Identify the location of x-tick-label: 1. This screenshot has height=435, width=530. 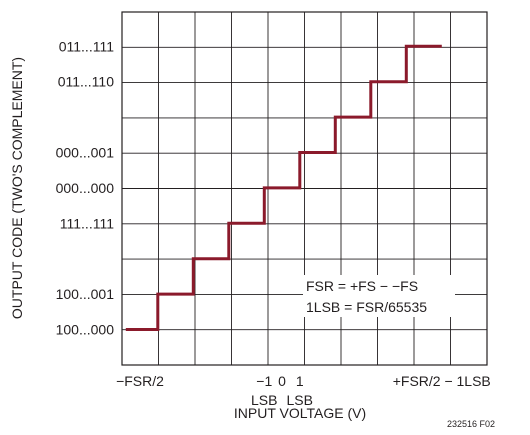
(300, 381).